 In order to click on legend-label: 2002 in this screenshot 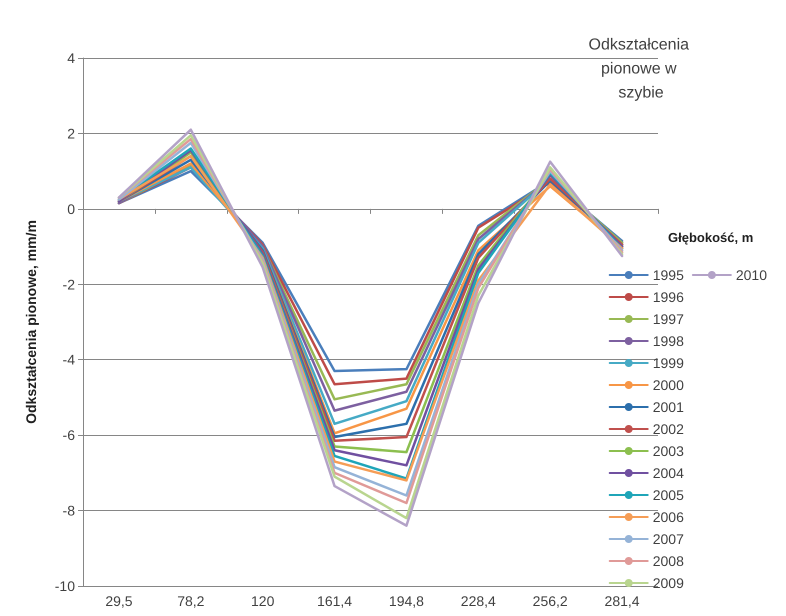, I will do `click(668, 429)`.